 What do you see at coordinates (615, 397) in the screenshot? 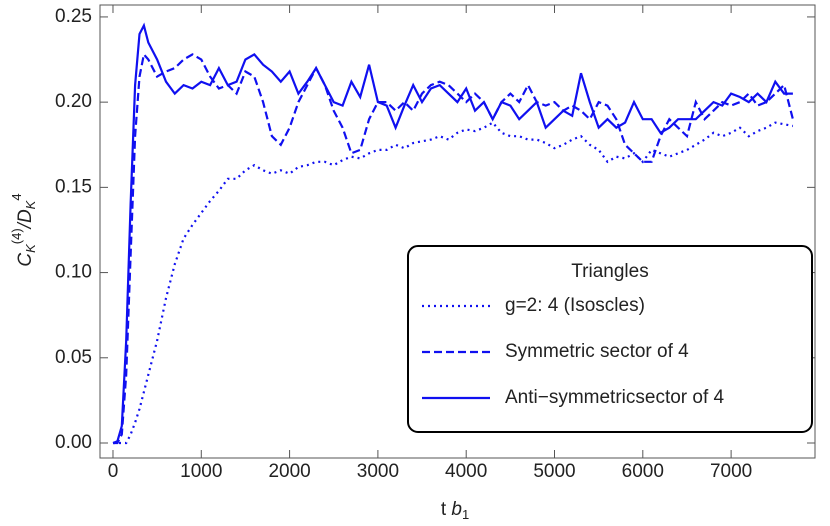
I see `legend-label: Anti−symmetricsector of 4` at bounding box center [615, 397].